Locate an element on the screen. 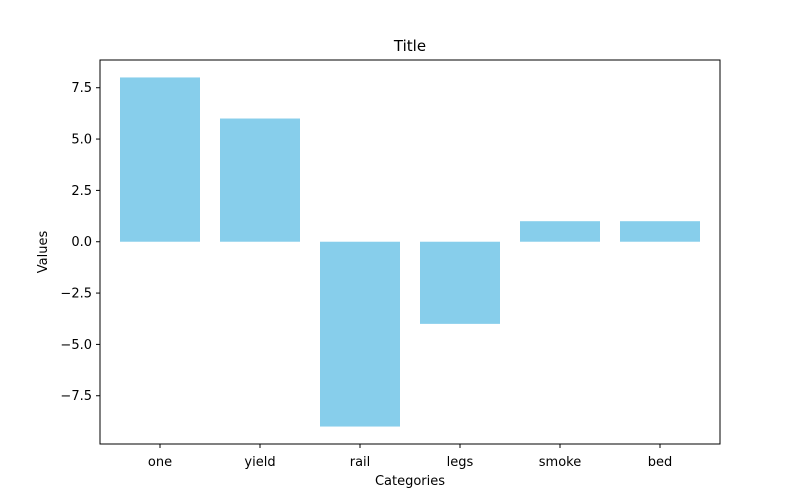 The image size is (800, 500). y-tick-label: 2.5 is located at coordinates (81, 191).